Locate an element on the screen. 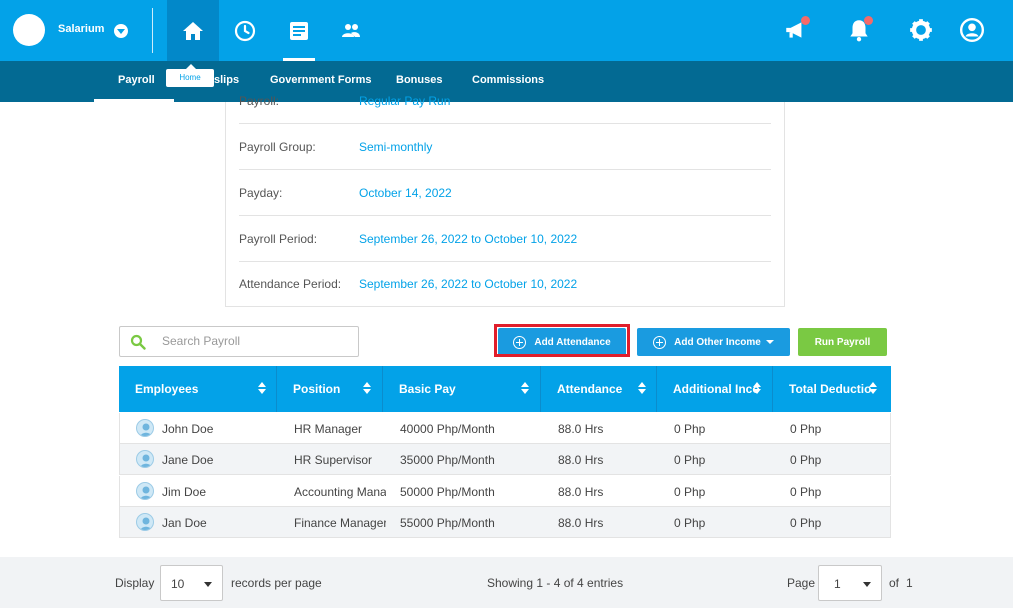 The height and width of the screenshot is (608, 1013). info-value: Semi-monthly is located at coordinates (396, 147).